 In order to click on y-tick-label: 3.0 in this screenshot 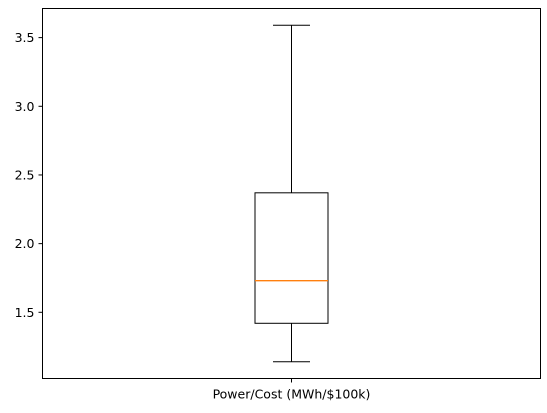, I will do `click(25, 106)`.